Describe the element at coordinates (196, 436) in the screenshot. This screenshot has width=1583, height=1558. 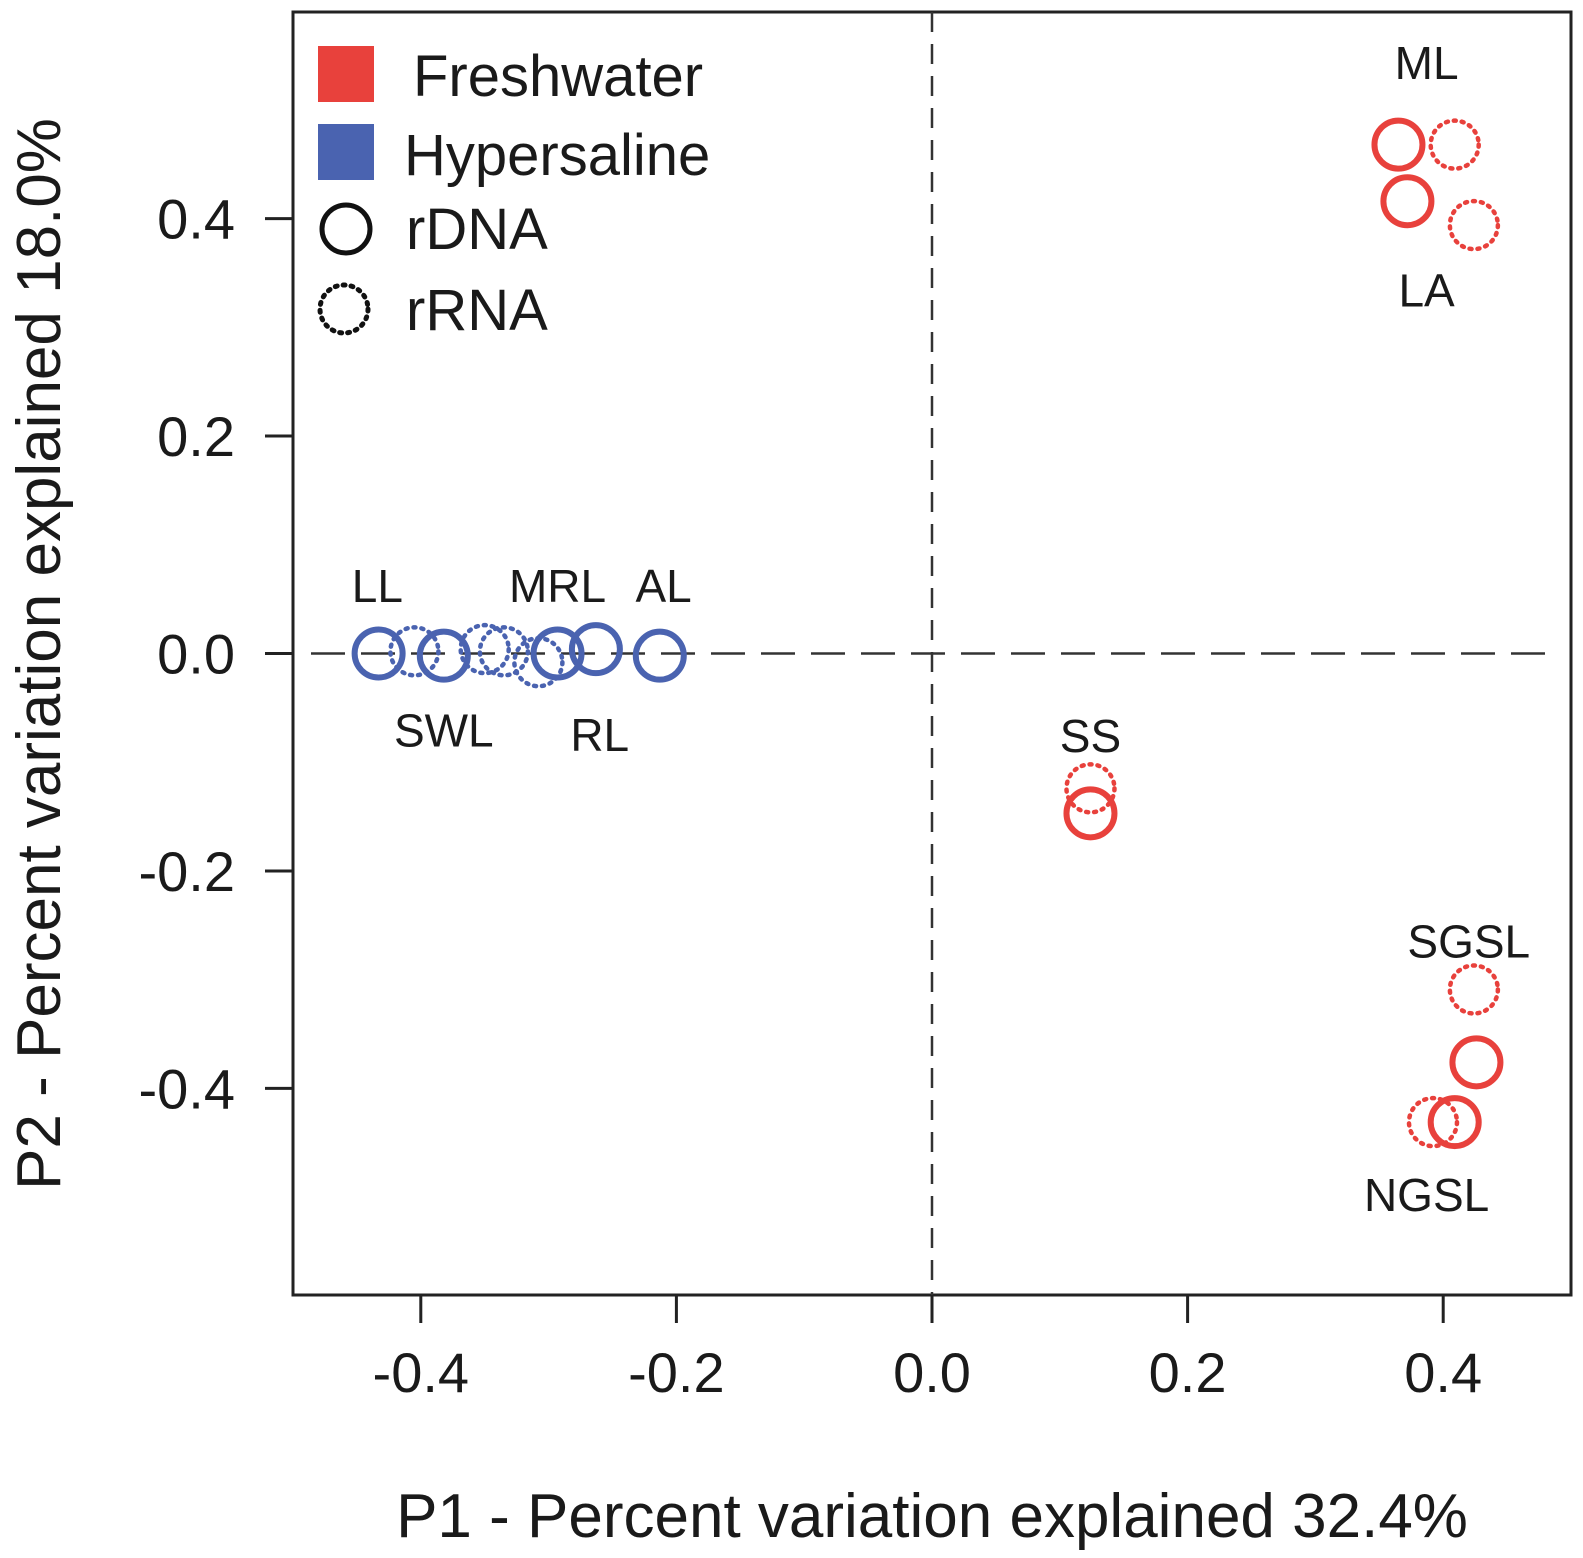
I see `y-tick-label: 0.2` at that location.